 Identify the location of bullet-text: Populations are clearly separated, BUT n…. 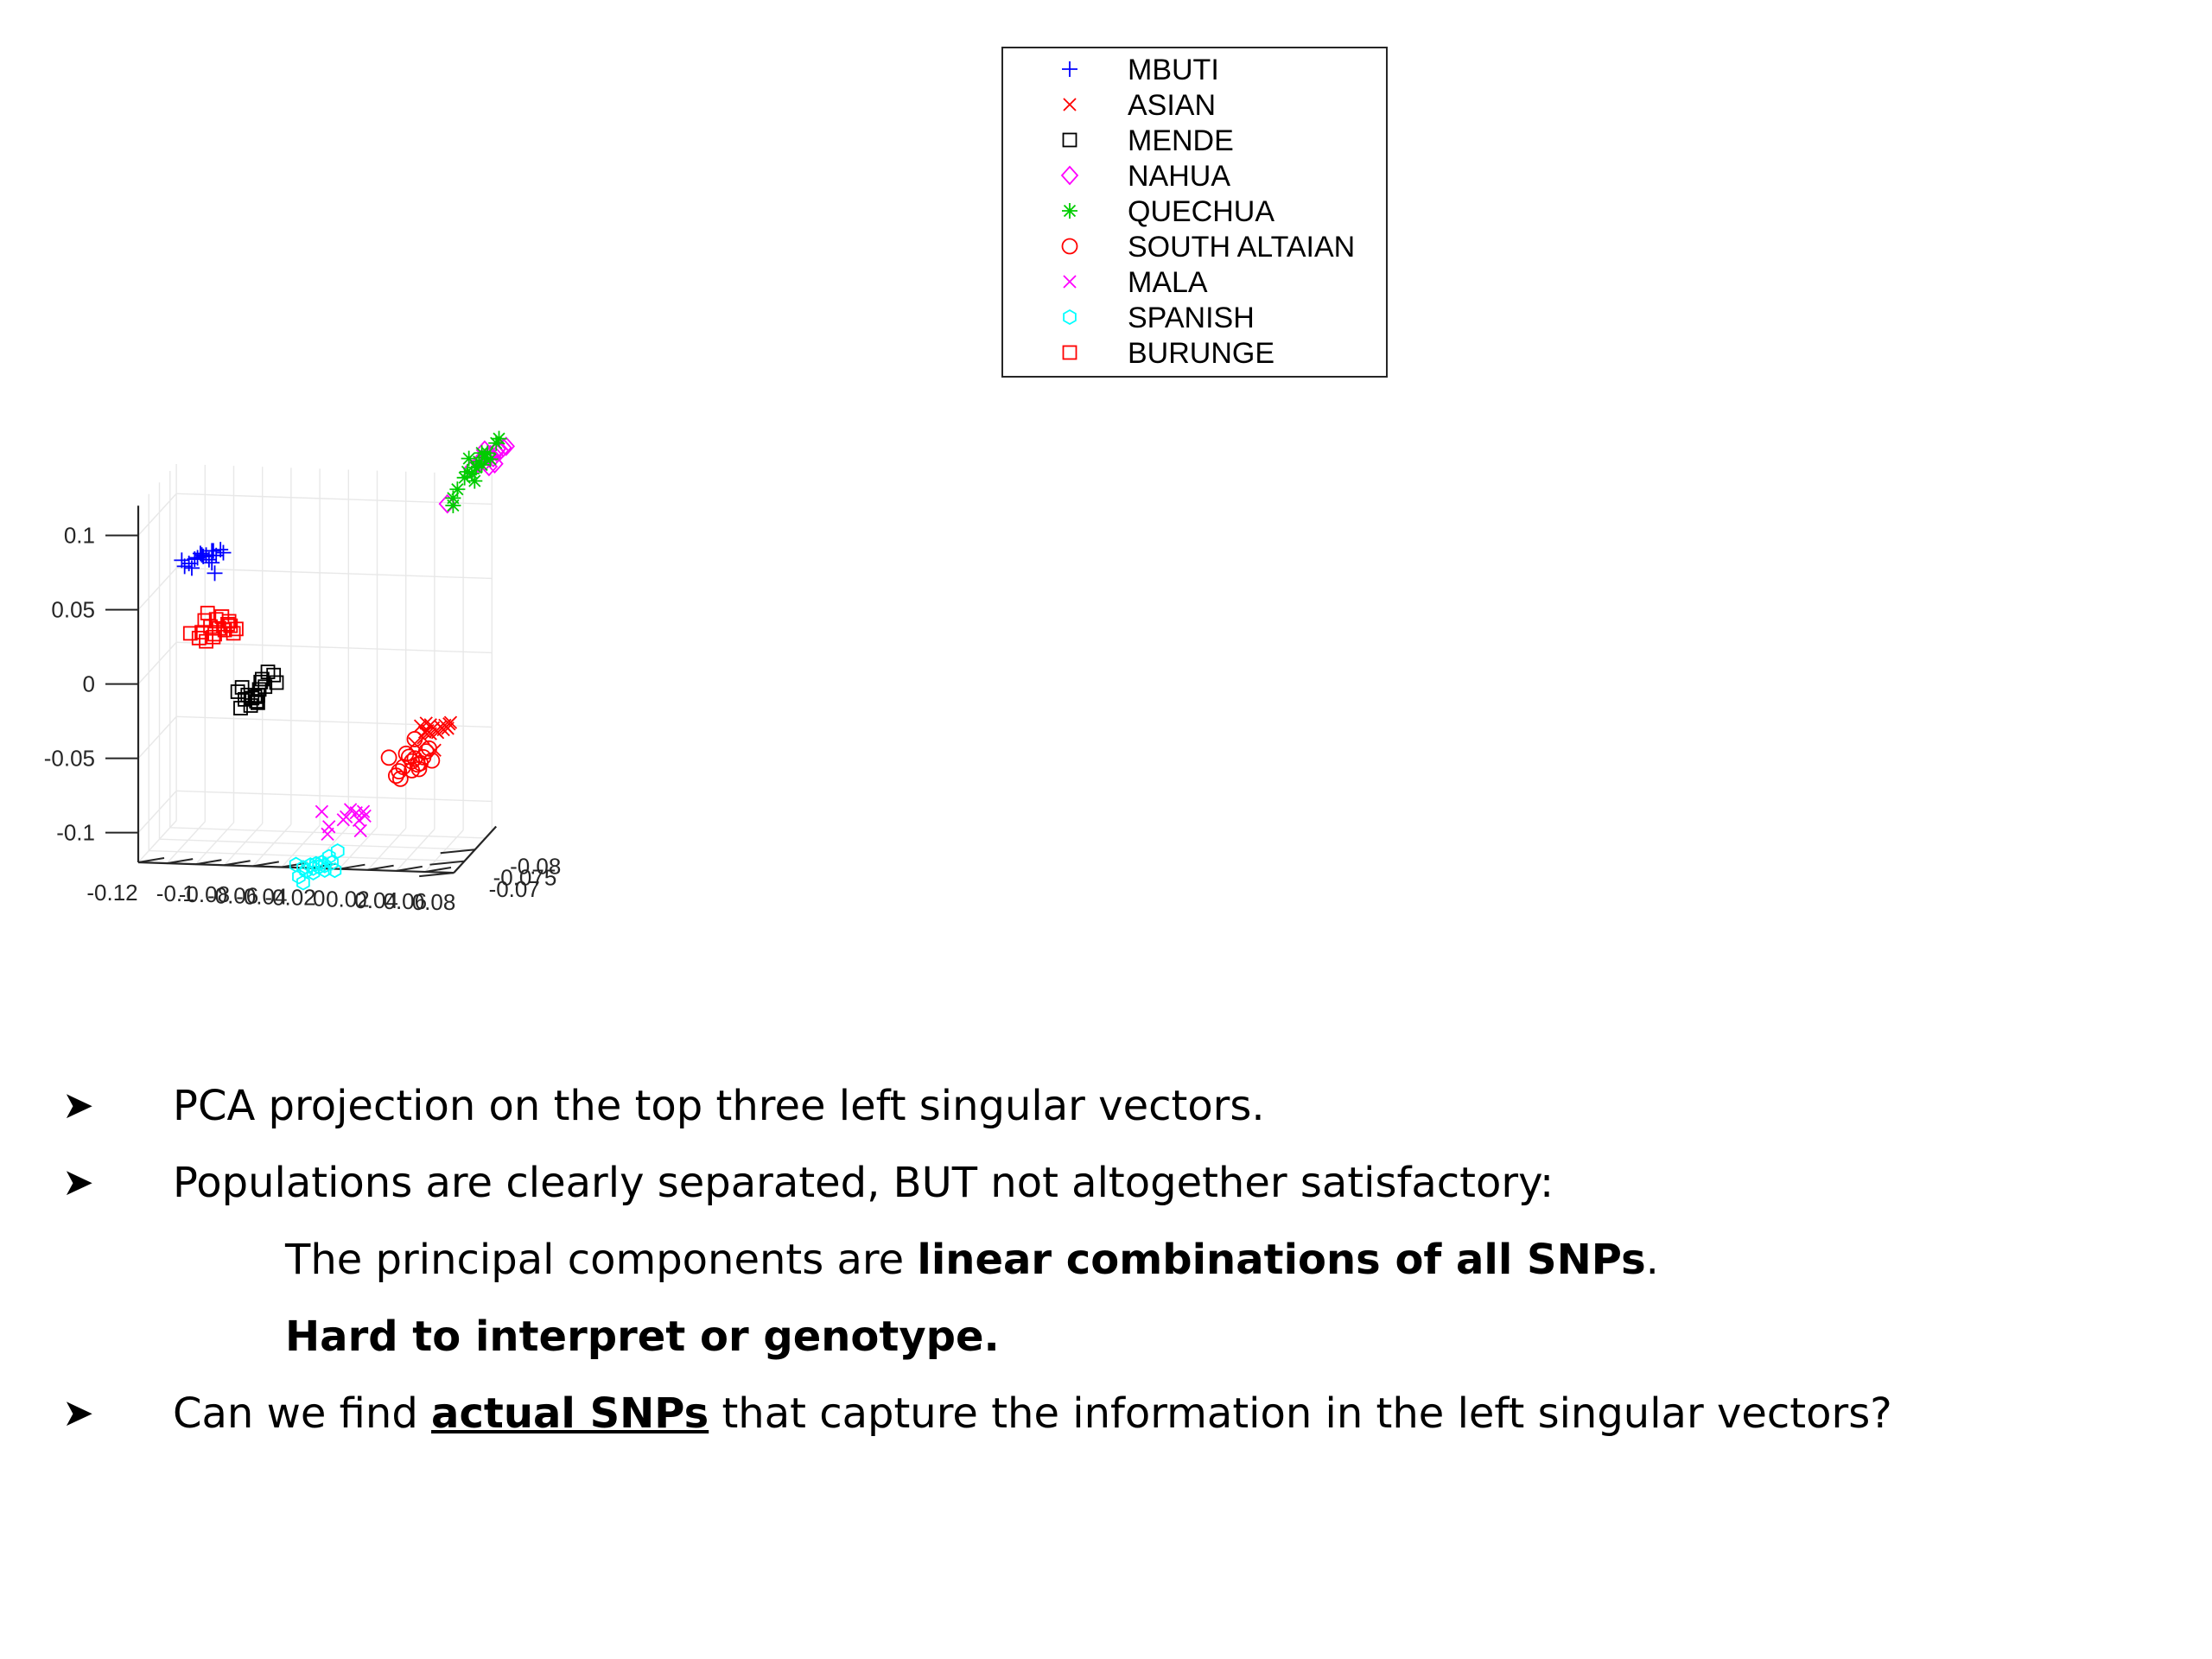
(863, 1183).